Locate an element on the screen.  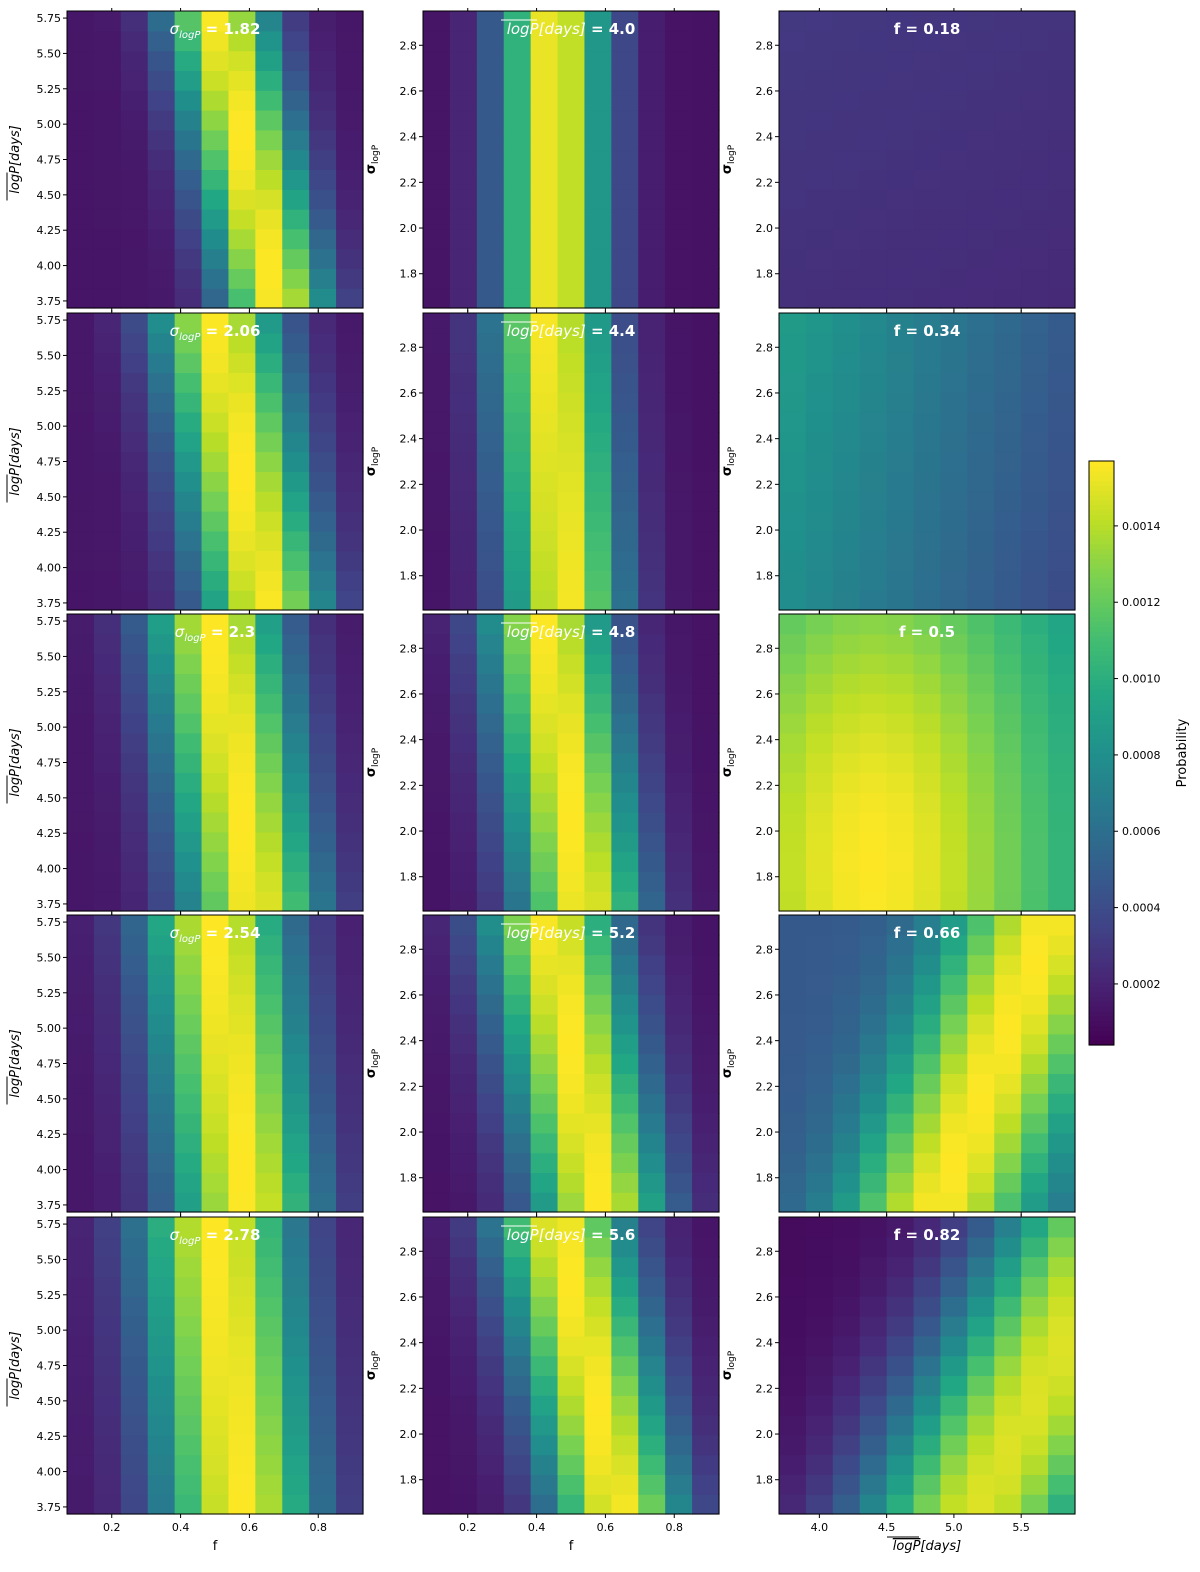
y-tick-label: 2.2 is located at coordinates (409, 785).